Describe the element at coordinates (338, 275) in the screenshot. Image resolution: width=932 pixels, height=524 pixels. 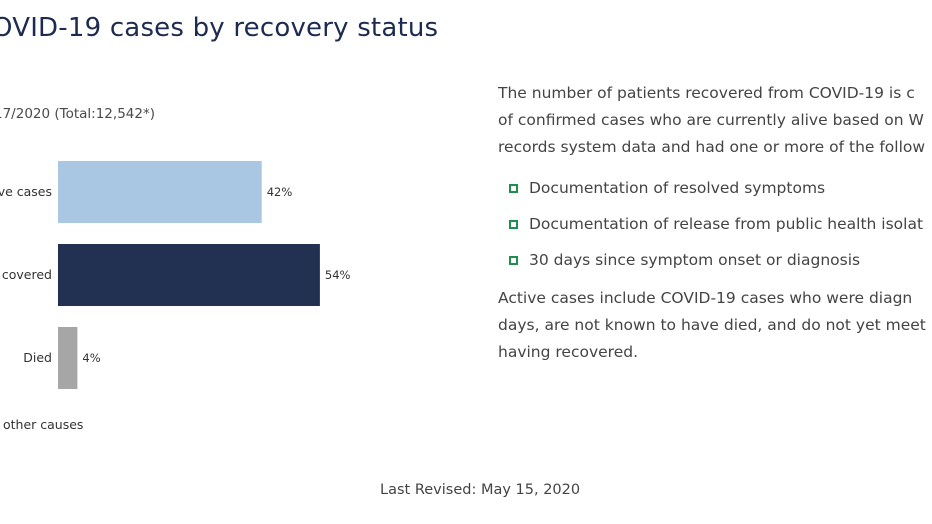
I see `value-label: 54%` at that location.